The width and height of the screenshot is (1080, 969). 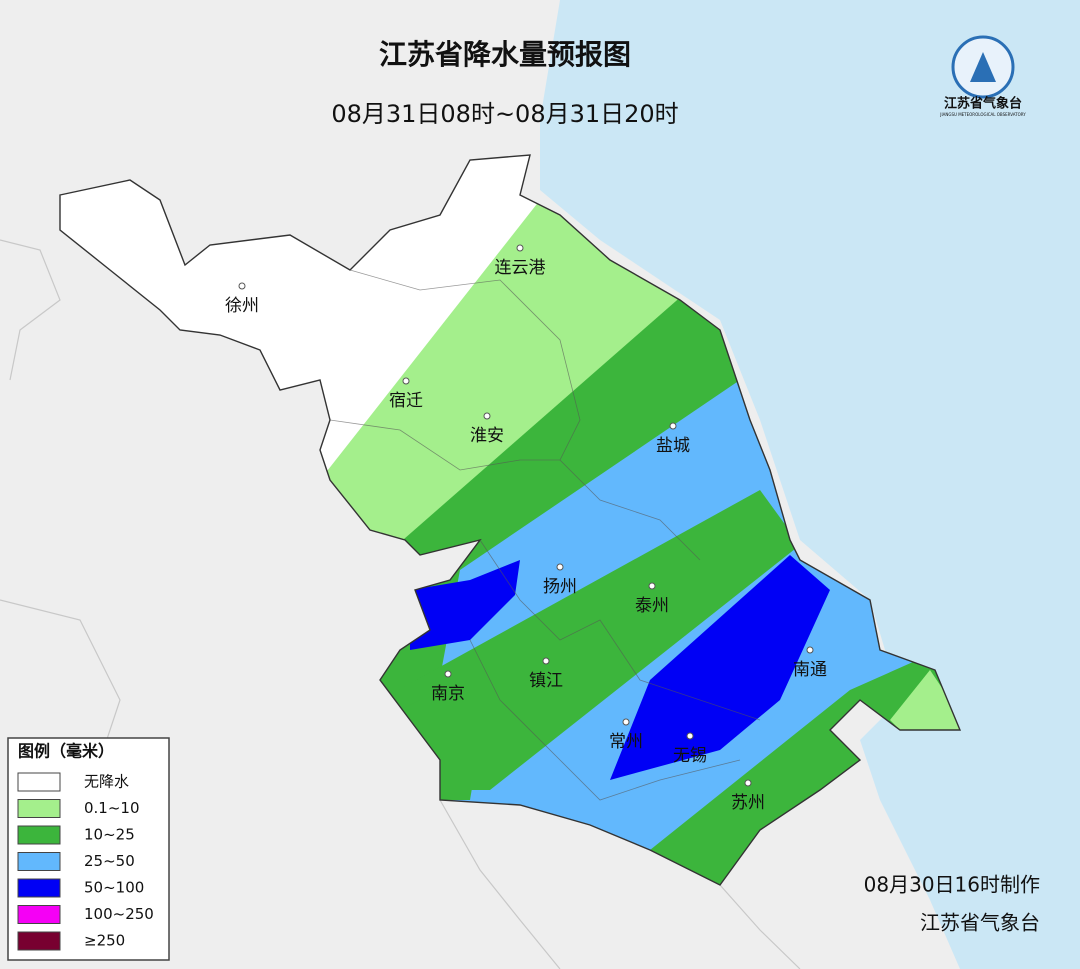 I want to click on city-label: 扬州, so click(x=560, y=587).